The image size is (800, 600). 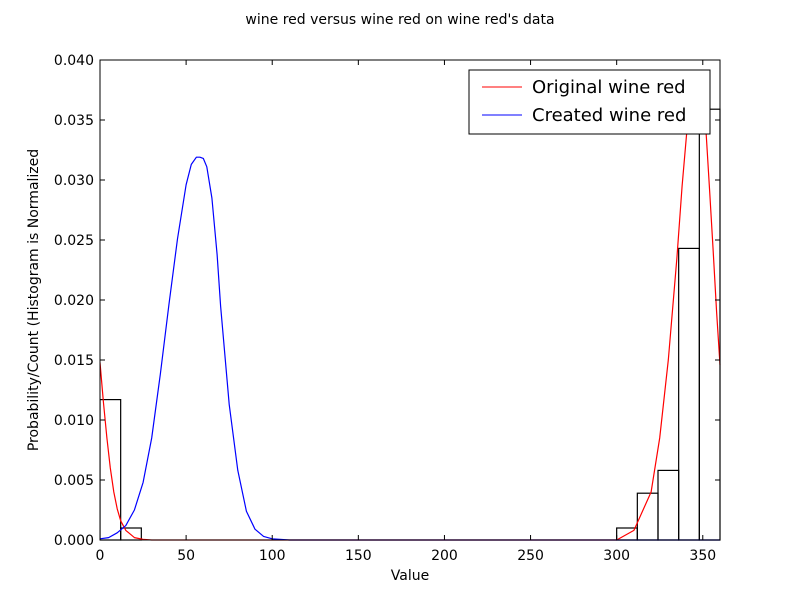 I want to click on y-tick-label: 0.030, so click(x=74, y=181).